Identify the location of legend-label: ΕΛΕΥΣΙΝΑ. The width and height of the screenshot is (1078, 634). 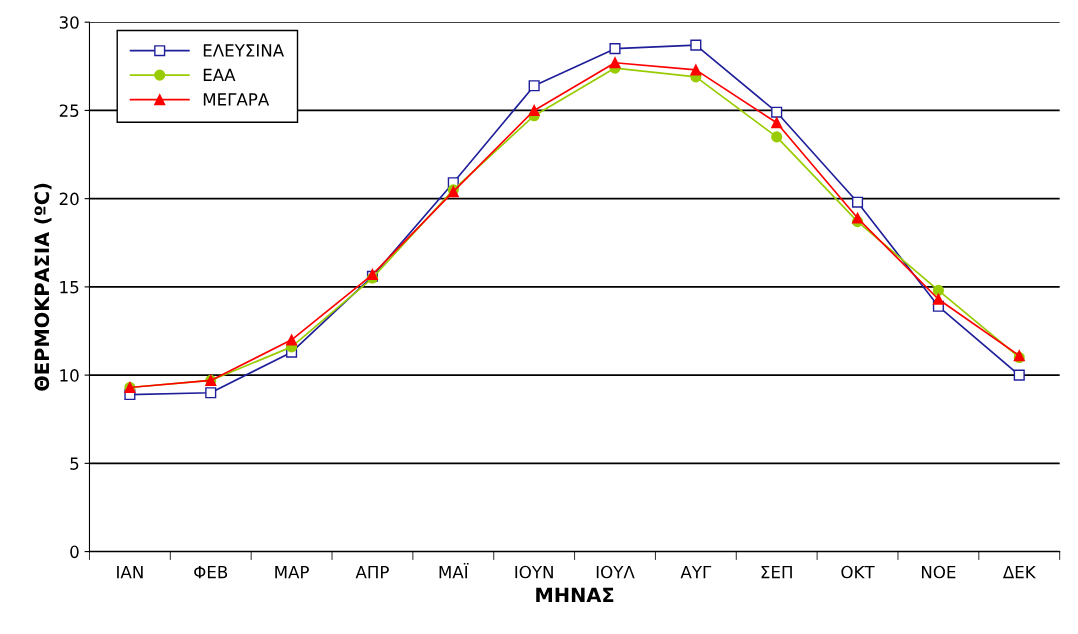
(244, 50).